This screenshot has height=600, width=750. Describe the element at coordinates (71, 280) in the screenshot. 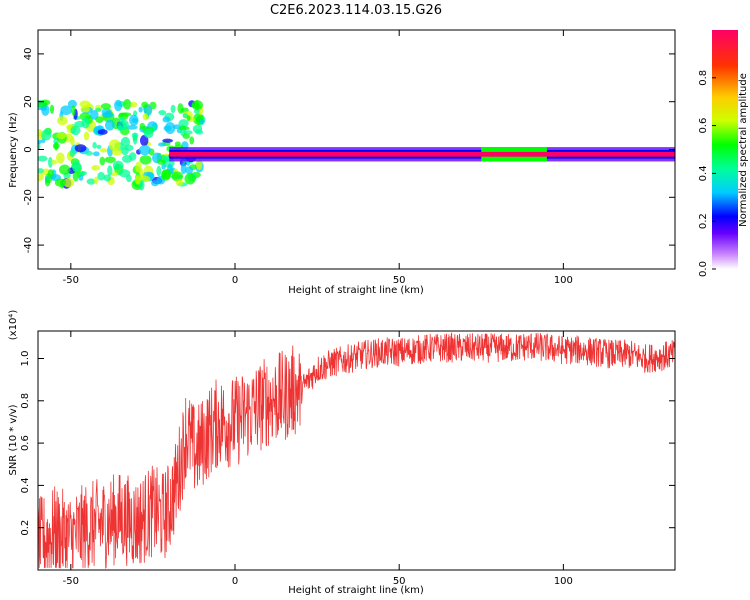

I see `spectrogram-xtick-label: -50` at that location.